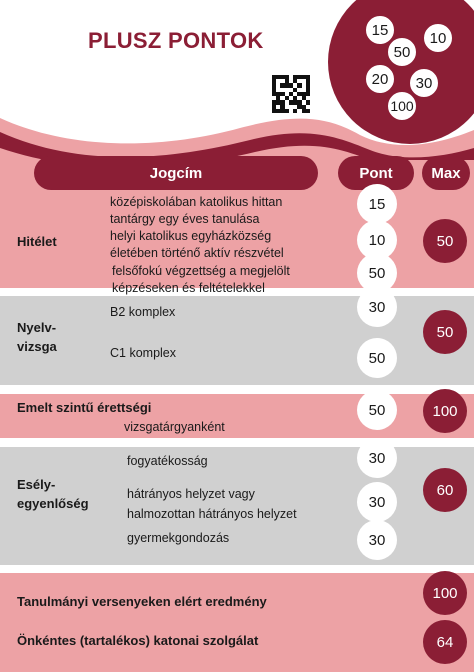  What do you see at coordinates (445, 490) in the screenshot?
I see `max-circle: 60` at bounding box center [445, 490].